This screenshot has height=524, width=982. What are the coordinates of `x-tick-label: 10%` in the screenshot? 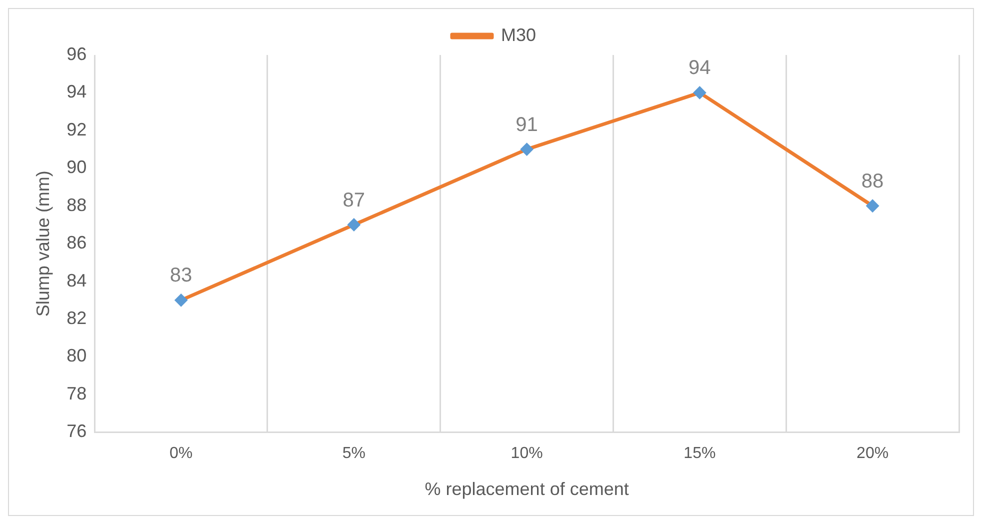 It's located at (526, 453).